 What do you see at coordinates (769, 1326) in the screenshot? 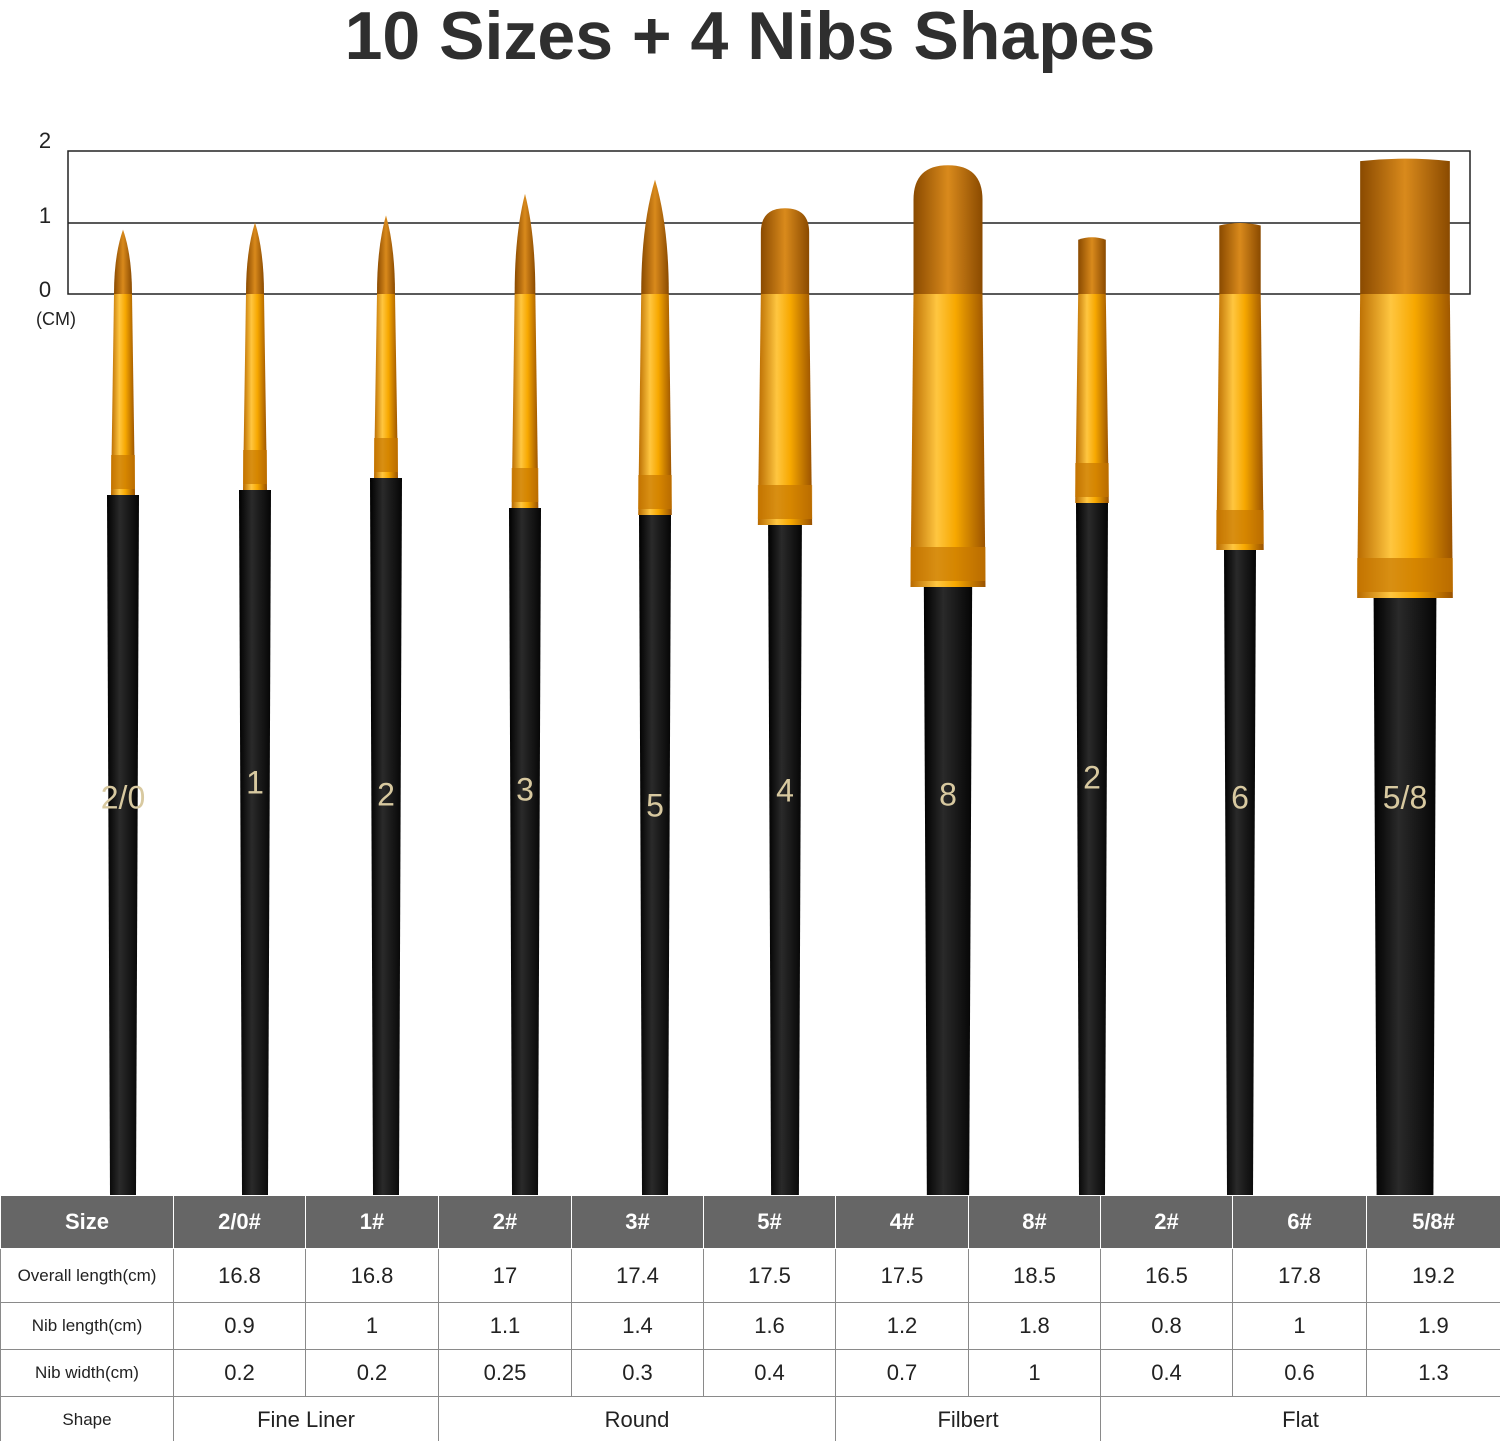
I see `cell: 1.6` at bounding box center [769, 1326].